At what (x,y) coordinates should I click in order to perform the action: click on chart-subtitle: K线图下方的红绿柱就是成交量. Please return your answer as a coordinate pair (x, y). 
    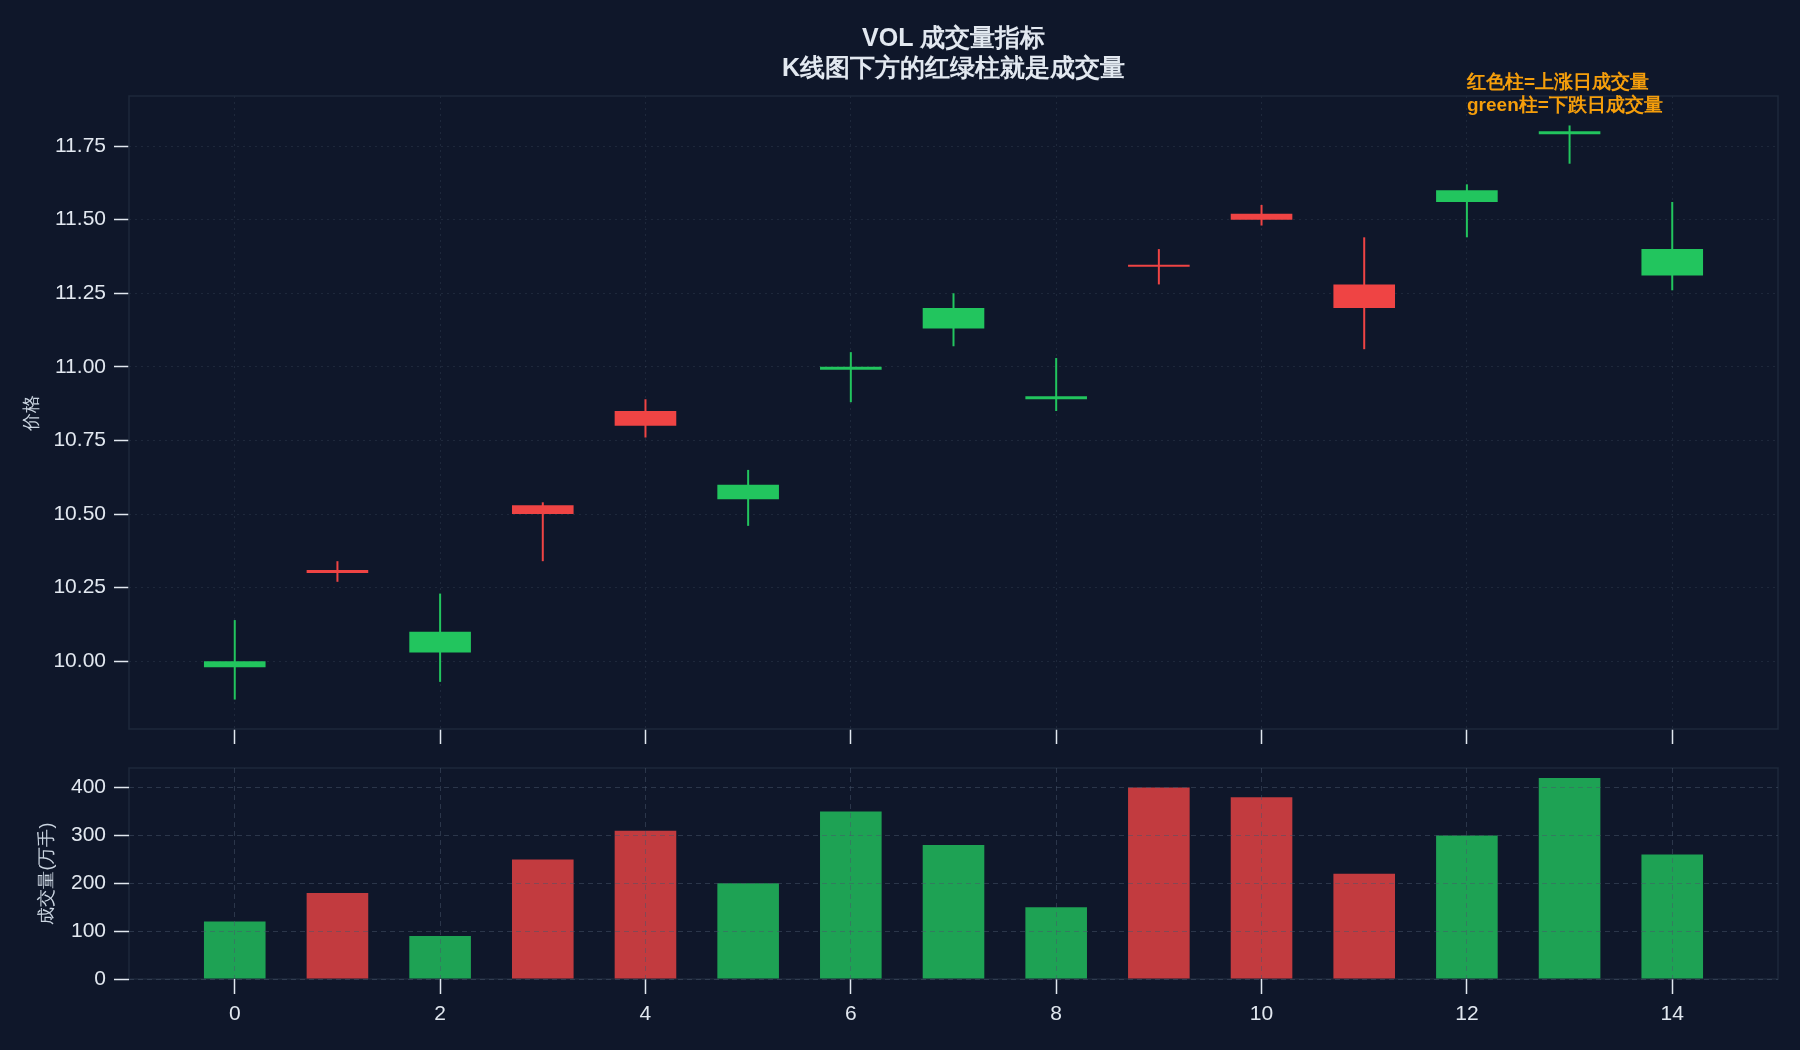
    Looking at the image, I should click on (953, 67).